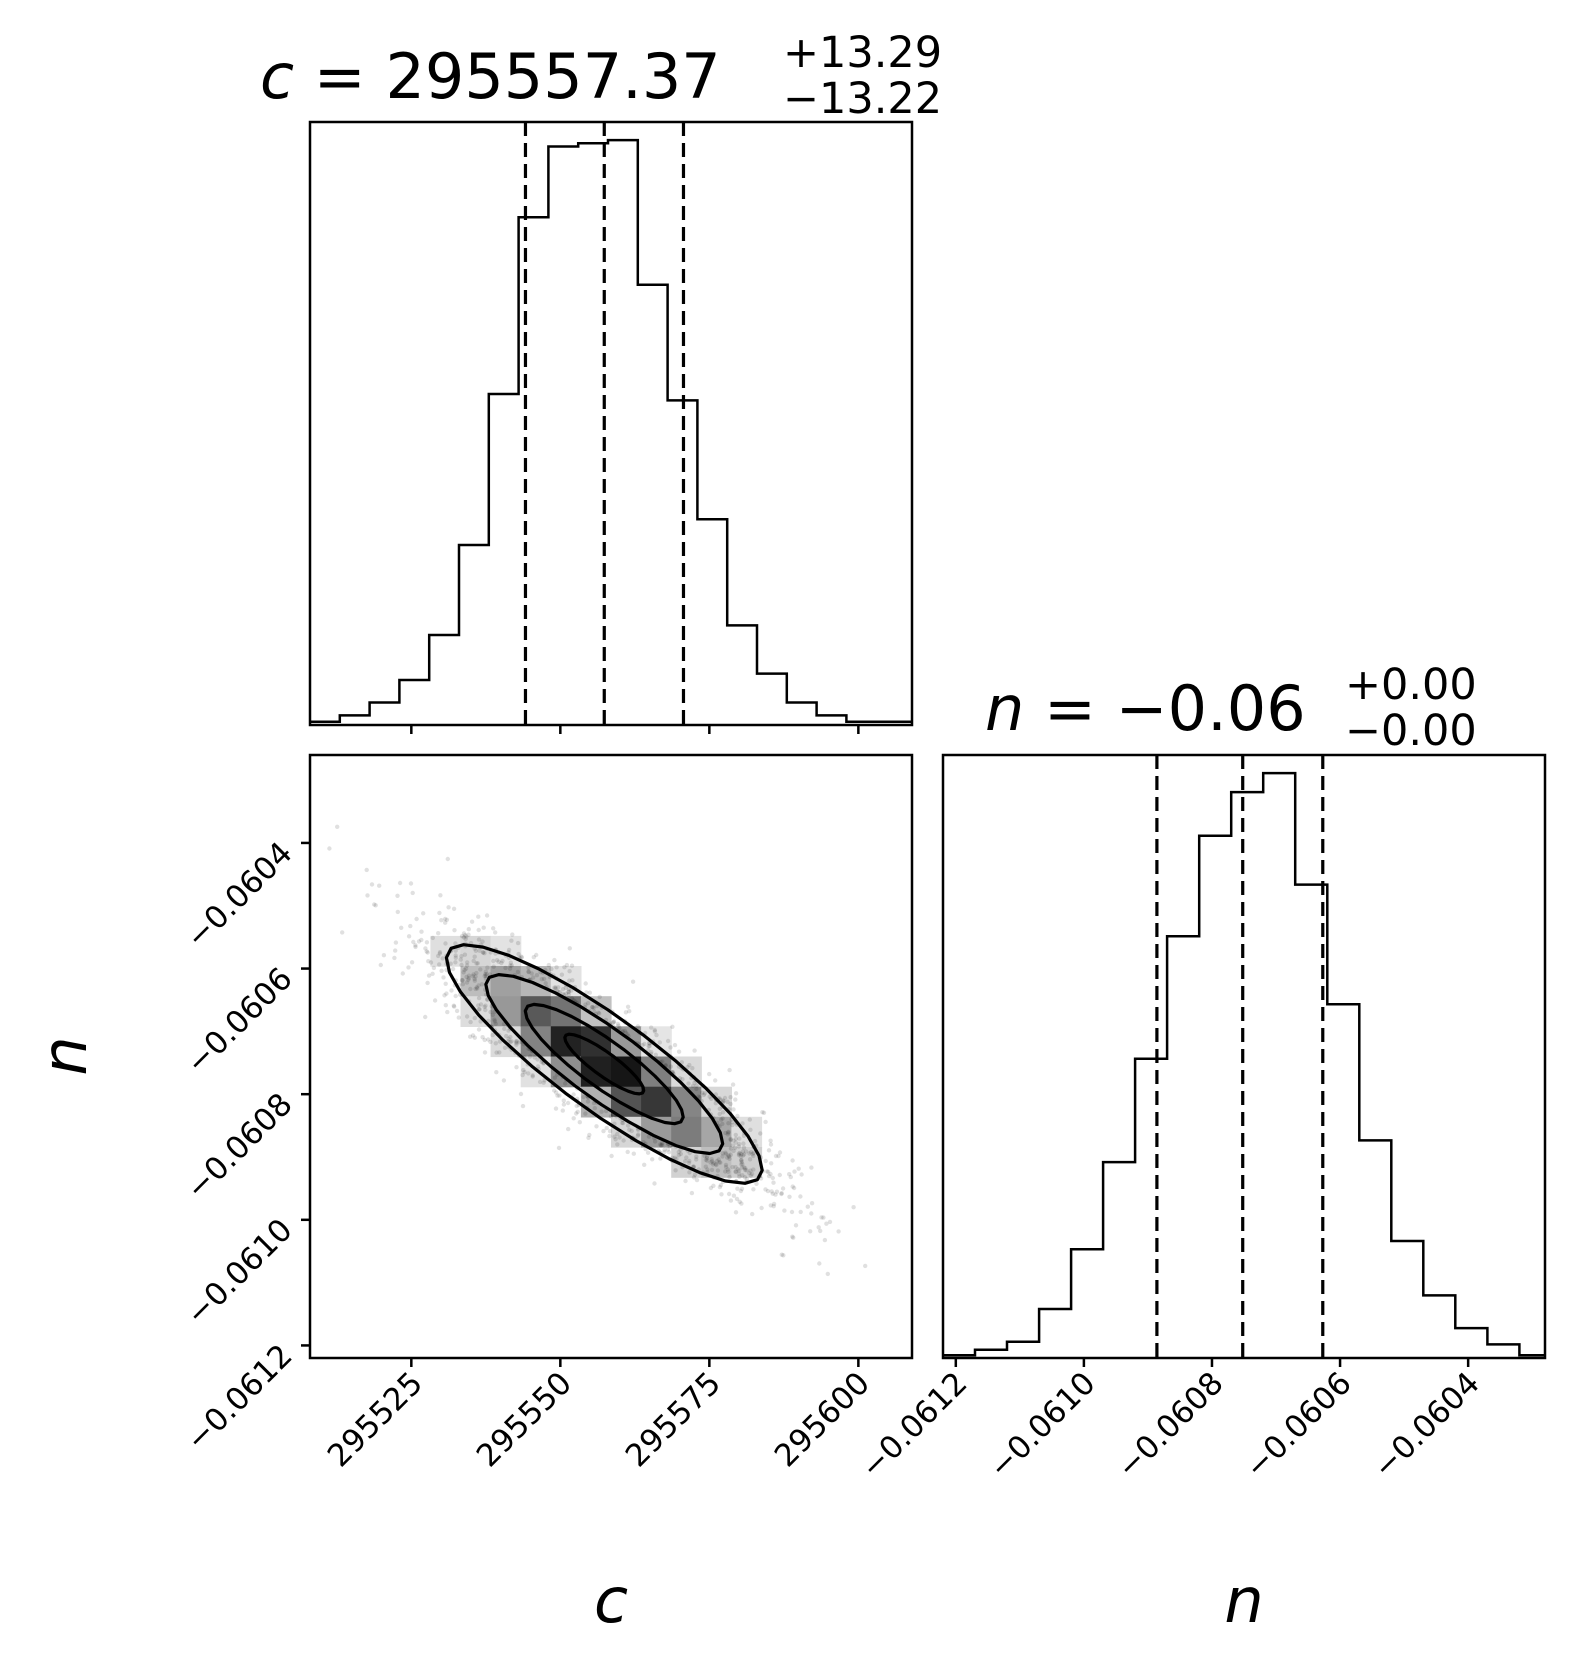 This screenshot has width=1569, height=1660. I want to click on joint-y-tick-label-4: −0.0604, so click(239, 895).